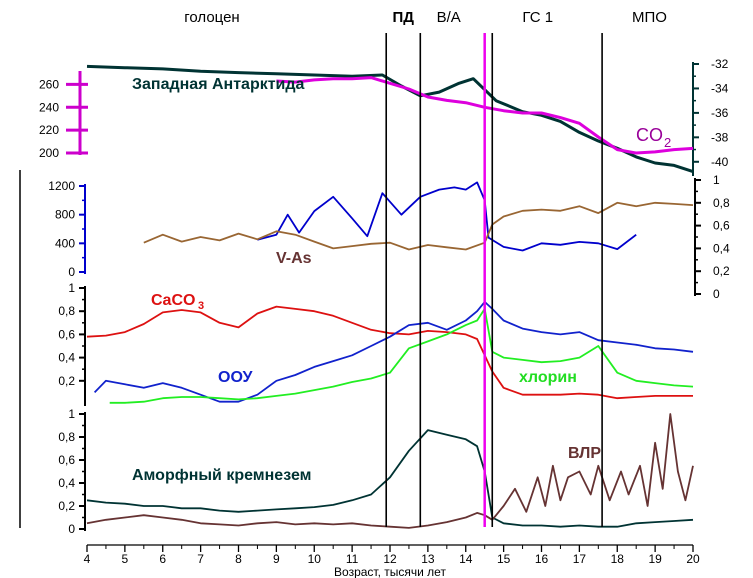  What do you see at coordinates (71, 272) in the screenshot?
I see `vas-tick-label: 0` at bounding box center [71, 272].